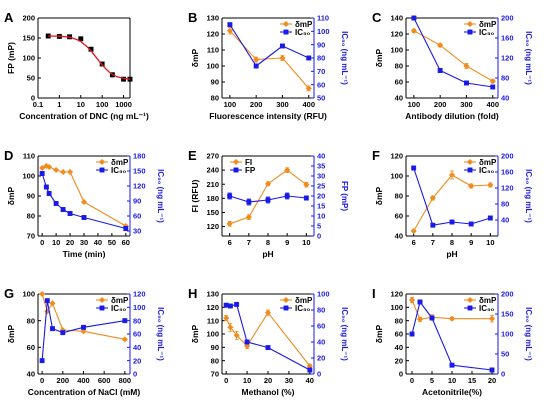 The image size is (550, 408). I want to click on y-tick-label-right: 5, so click(319, 226).